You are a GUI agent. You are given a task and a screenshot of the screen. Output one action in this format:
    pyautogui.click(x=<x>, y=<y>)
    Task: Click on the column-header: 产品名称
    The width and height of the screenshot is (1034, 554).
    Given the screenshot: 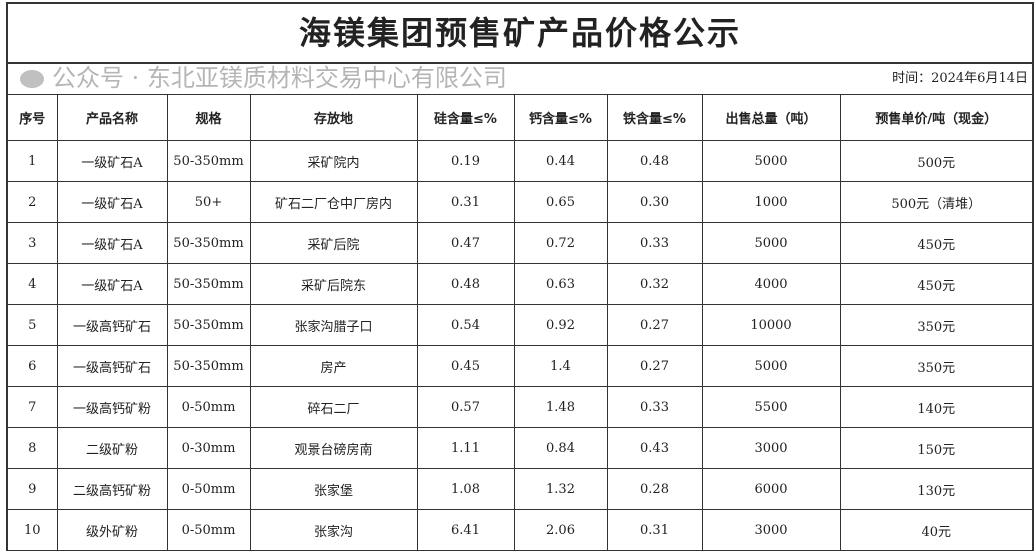 What is the action you would take?
    pyautogui.click(x=112, y=117)
    